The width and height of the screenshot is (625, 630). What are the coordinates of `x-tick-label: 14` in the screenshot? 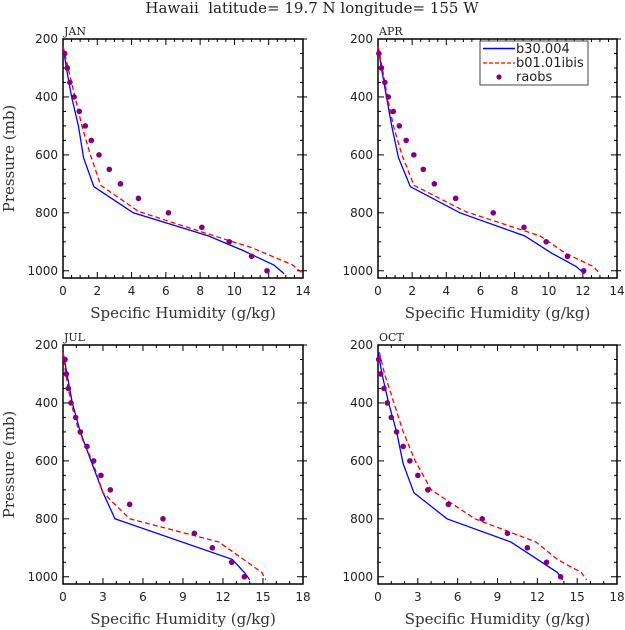 It's located at (302, 291).